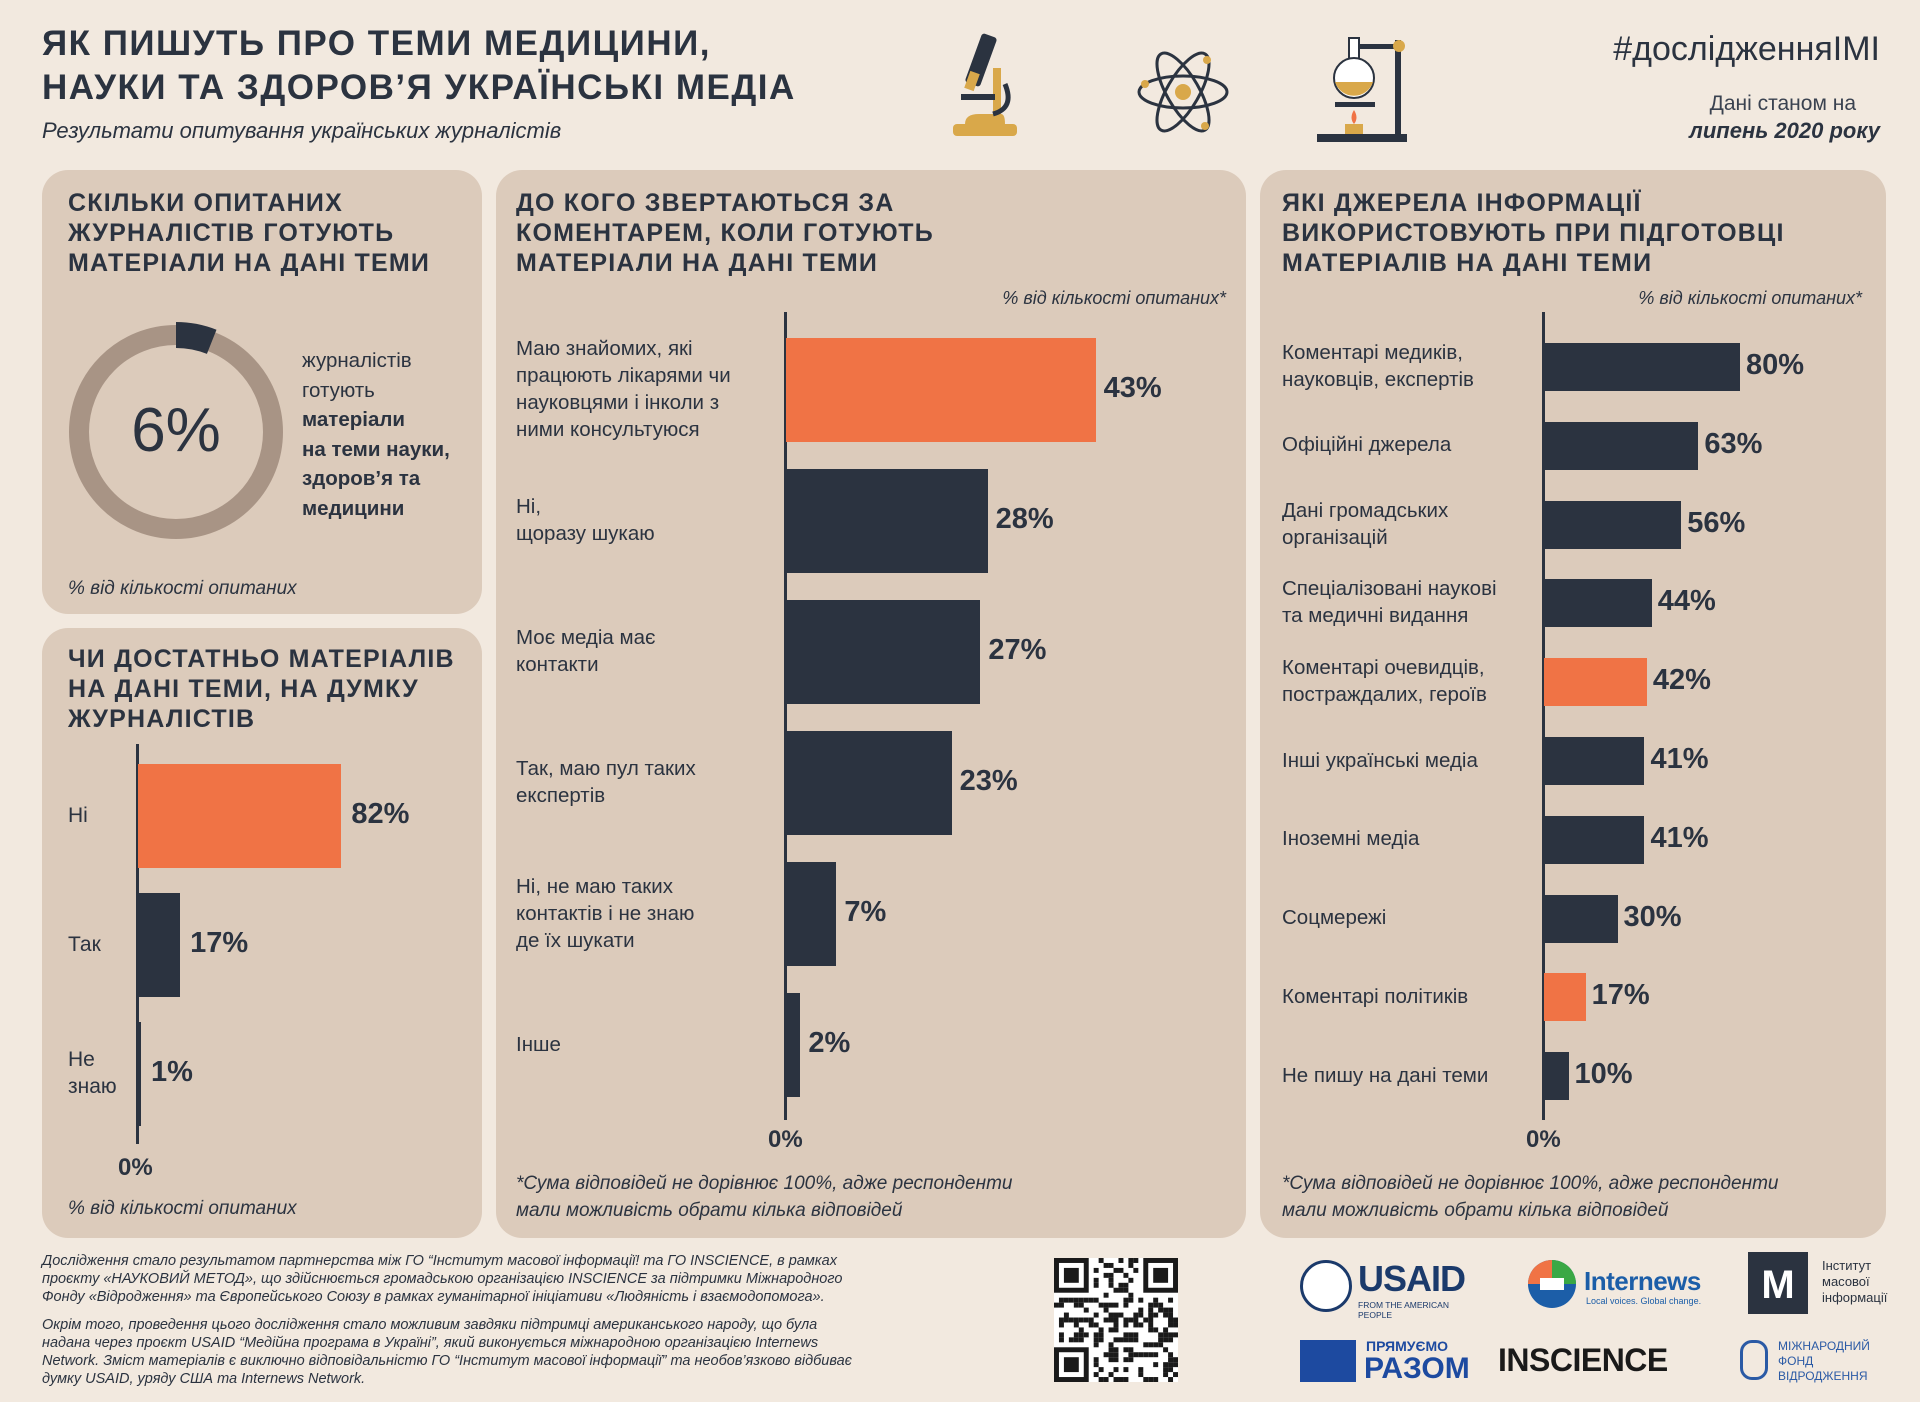 The width and height of the screenshot is (1920, 1402). Describe the element at coordinates (1824, 1346) in the screenshot. I see `irf-wordmark-line: МІЖНАРОДНИЙ` at that location.